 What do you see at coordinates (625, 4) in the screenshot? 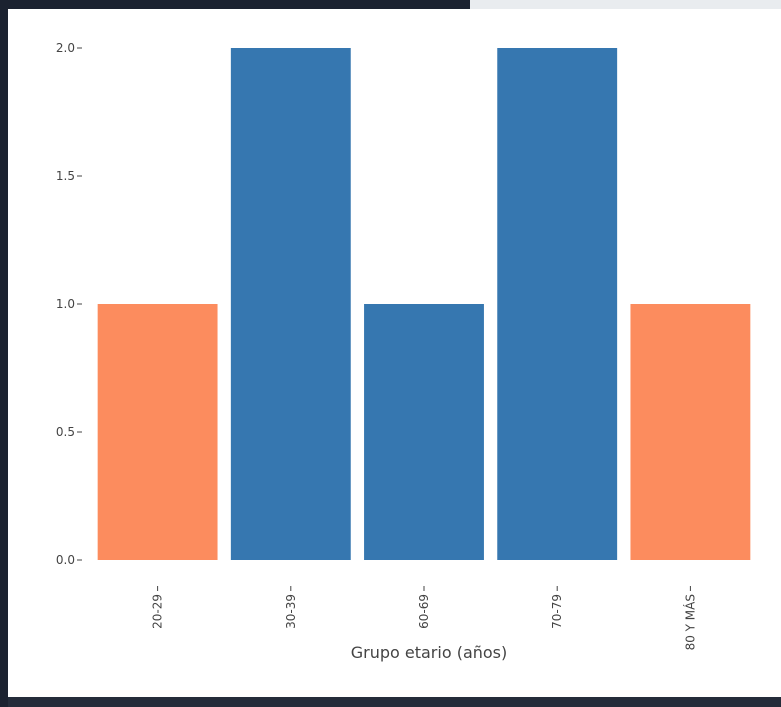
I see `top-window-strip` at bounding box center [625, 4].